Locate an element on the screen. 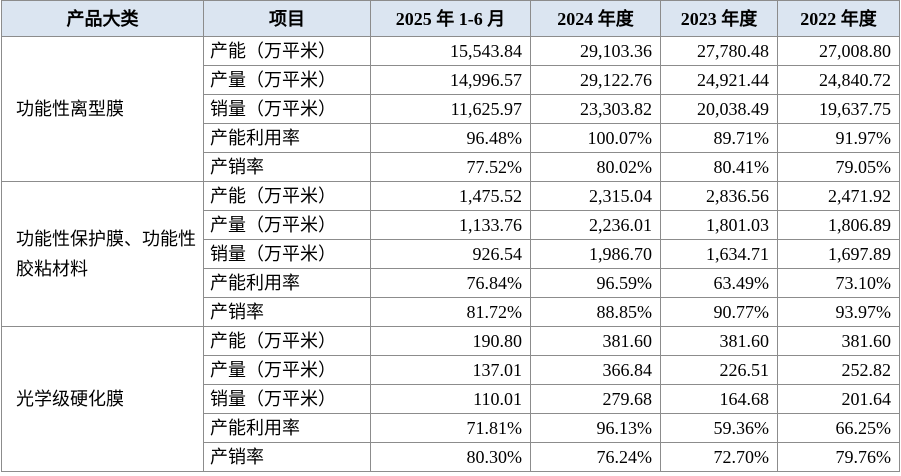  value-cell: 100.07% is located at coordinates (595, 138).